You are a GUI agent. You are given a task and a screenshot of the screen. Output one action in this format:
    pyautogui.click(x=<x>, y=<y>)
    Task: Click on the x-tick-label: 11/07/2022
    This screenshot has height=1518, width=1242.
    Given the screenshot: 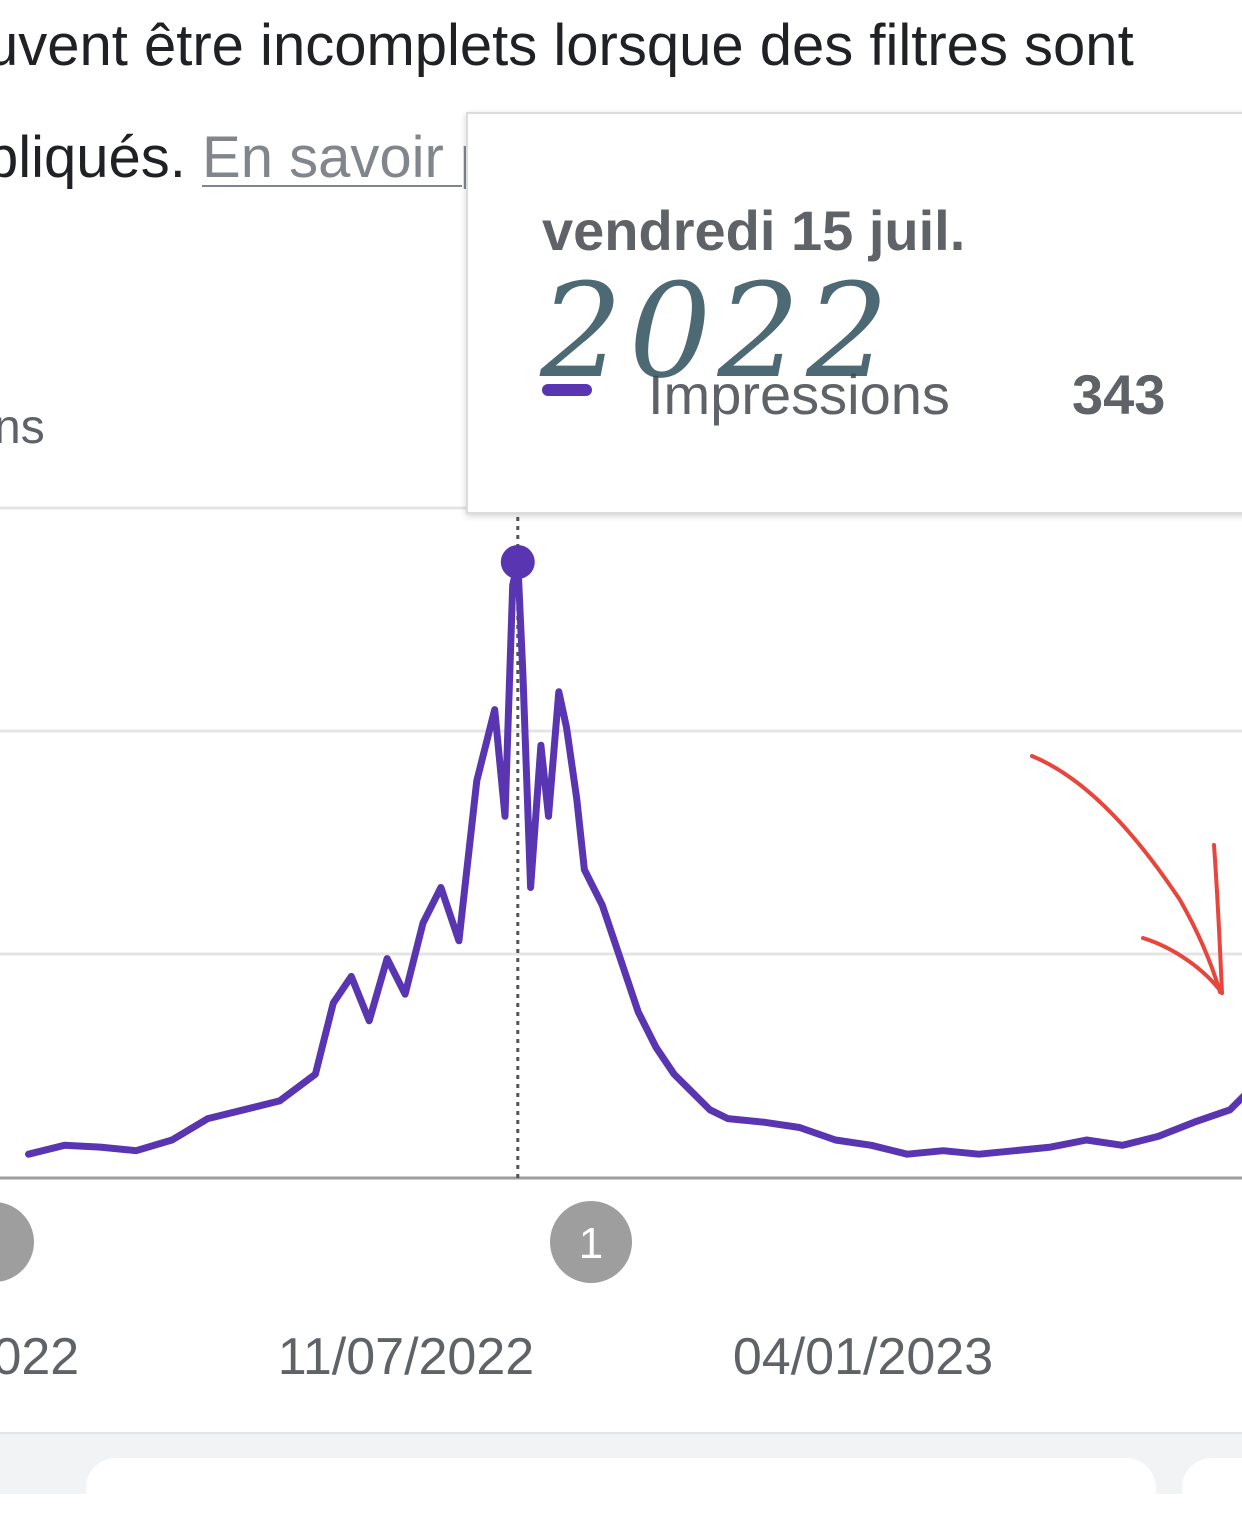 What is the action you would take?
    pyautogui.click(x=406, y=1357)
    